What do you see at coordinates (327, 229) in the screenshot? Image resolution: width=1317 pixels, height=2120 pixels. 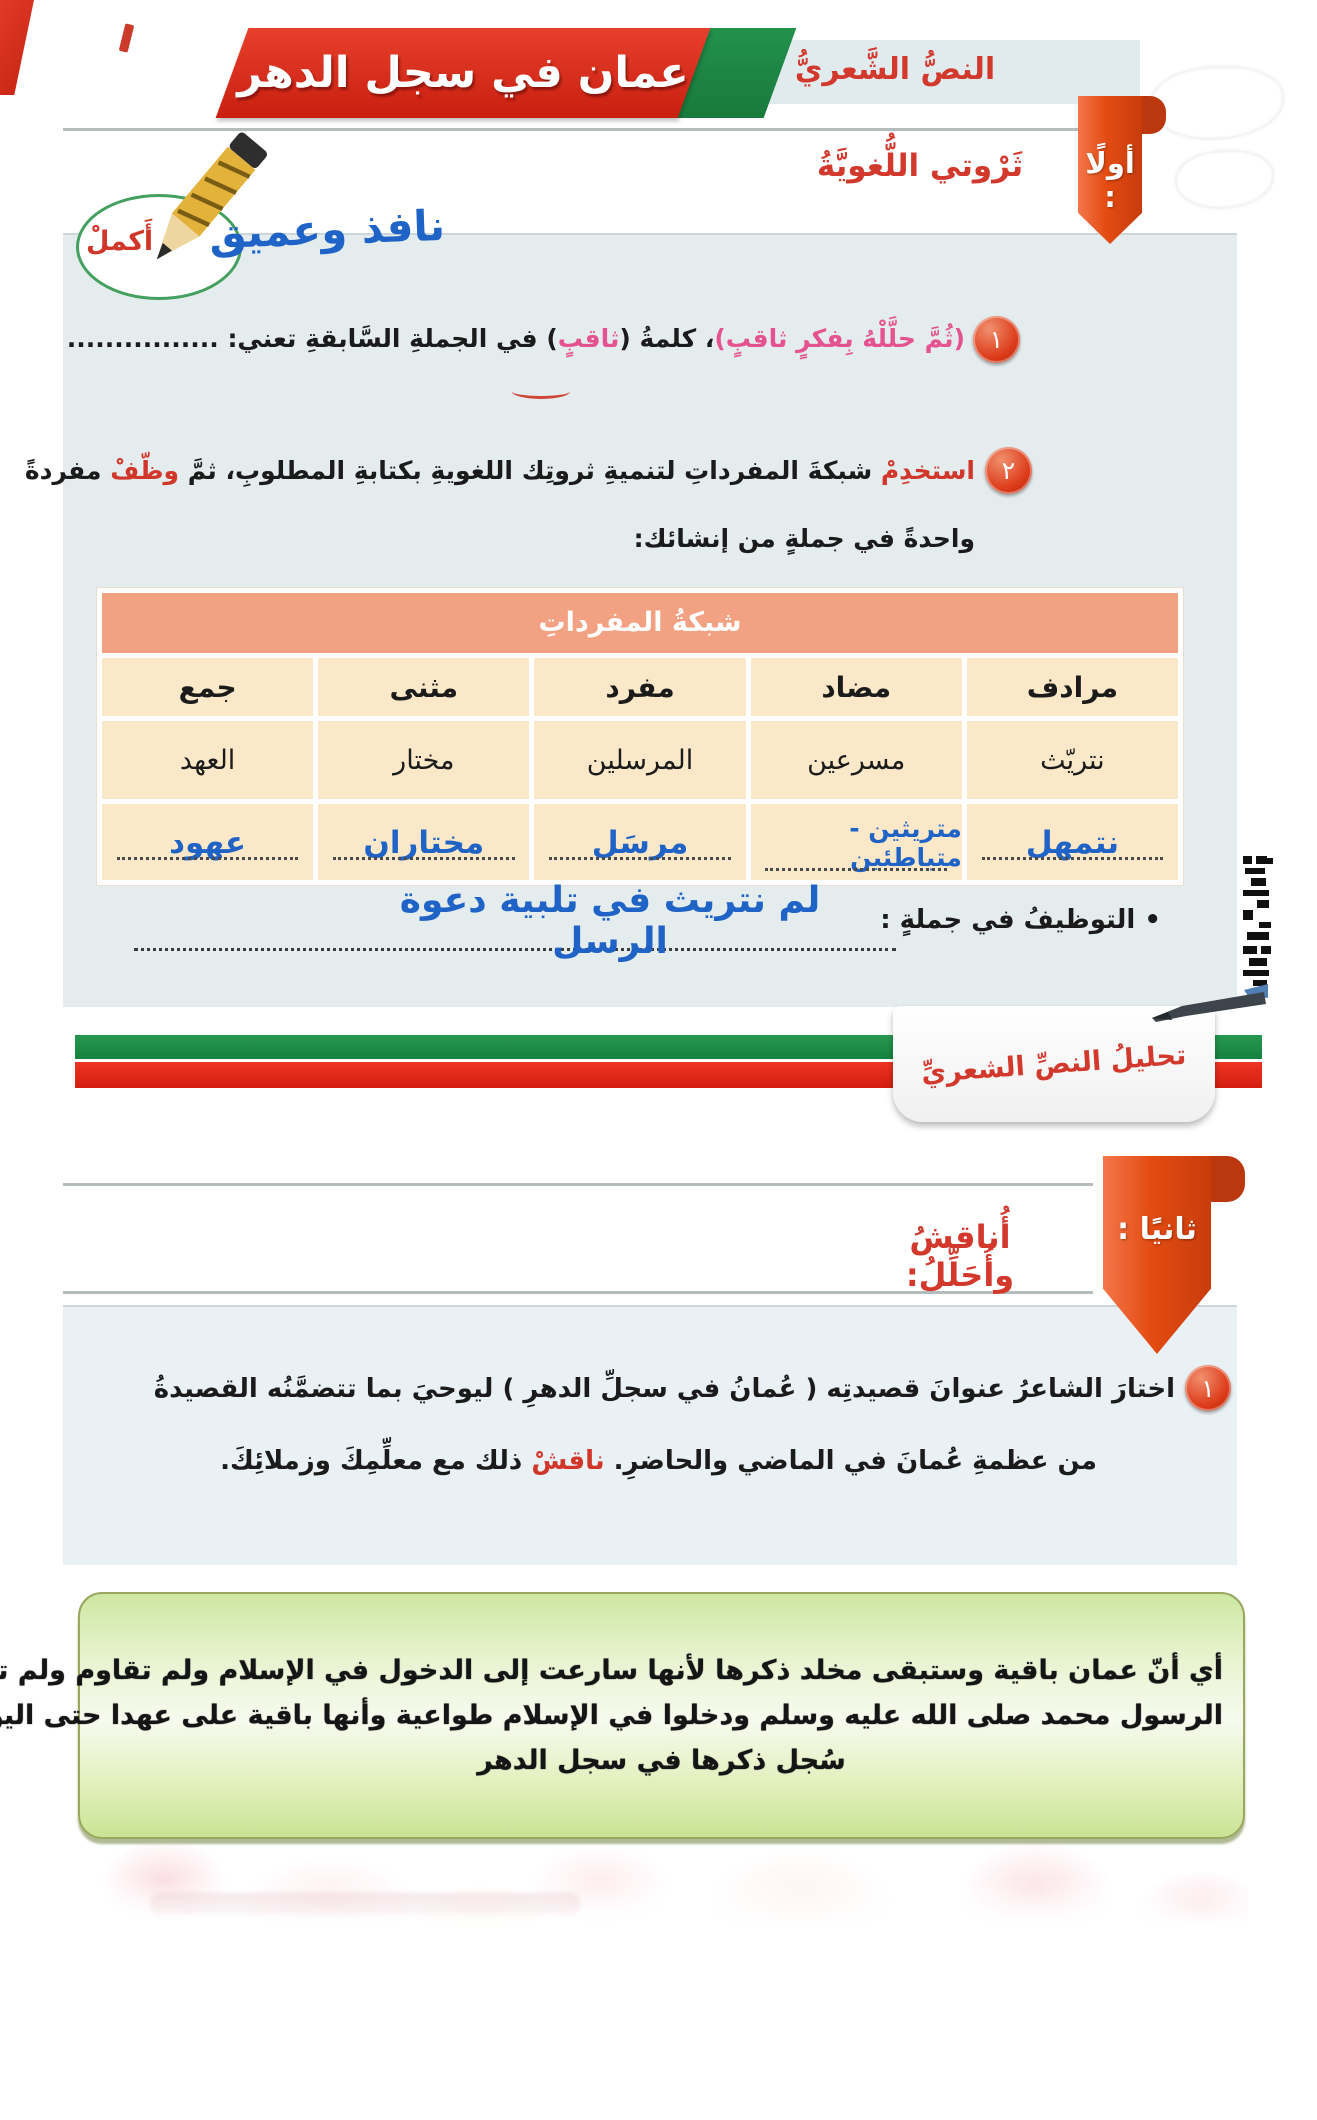 I see `handwritten-note: نافذ وعميق` at bounding box center [327, 229].